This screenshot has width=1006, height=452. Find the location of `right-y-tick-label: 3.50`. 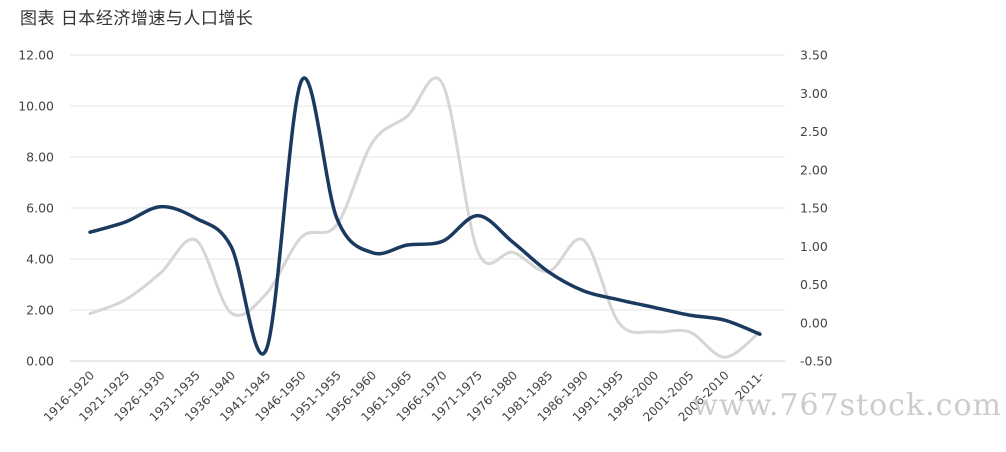

right-y-tick-label: 3.50 is located at coordinates (814, 55).